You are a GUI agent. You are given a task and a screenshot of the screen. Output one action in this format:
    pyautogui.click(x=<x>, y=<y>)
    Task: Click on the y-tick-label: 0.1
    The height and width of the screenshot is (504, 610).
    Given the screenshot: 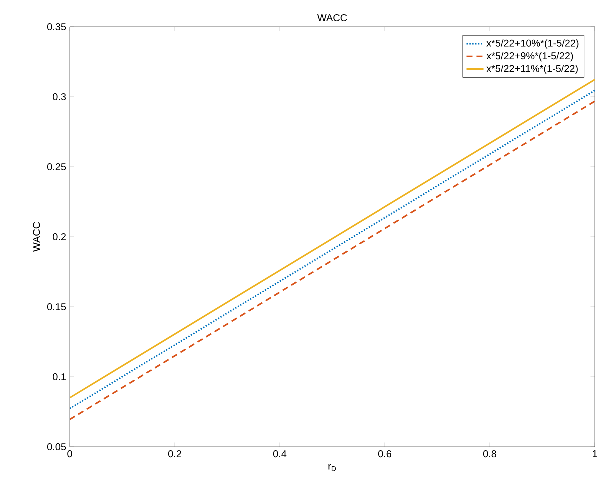 What is the action you would take?
    pyautogui.click(x=59, y=377)
    